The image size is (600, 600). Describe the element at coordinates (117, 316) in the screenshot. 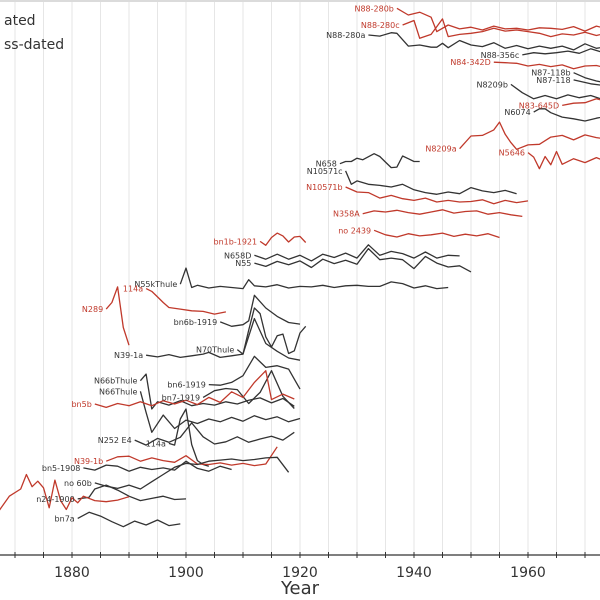

I see `series-line-N289` at that location.